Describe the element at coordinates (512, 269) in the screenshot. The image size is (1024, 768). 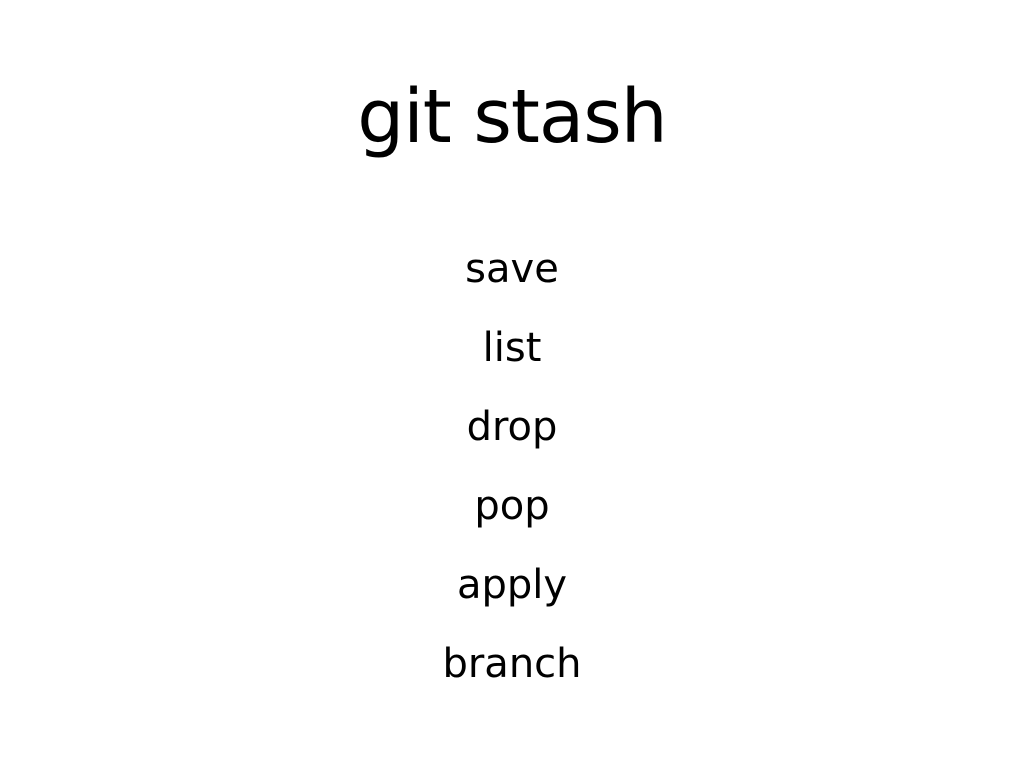
I see `command-item-save: save` at that location.